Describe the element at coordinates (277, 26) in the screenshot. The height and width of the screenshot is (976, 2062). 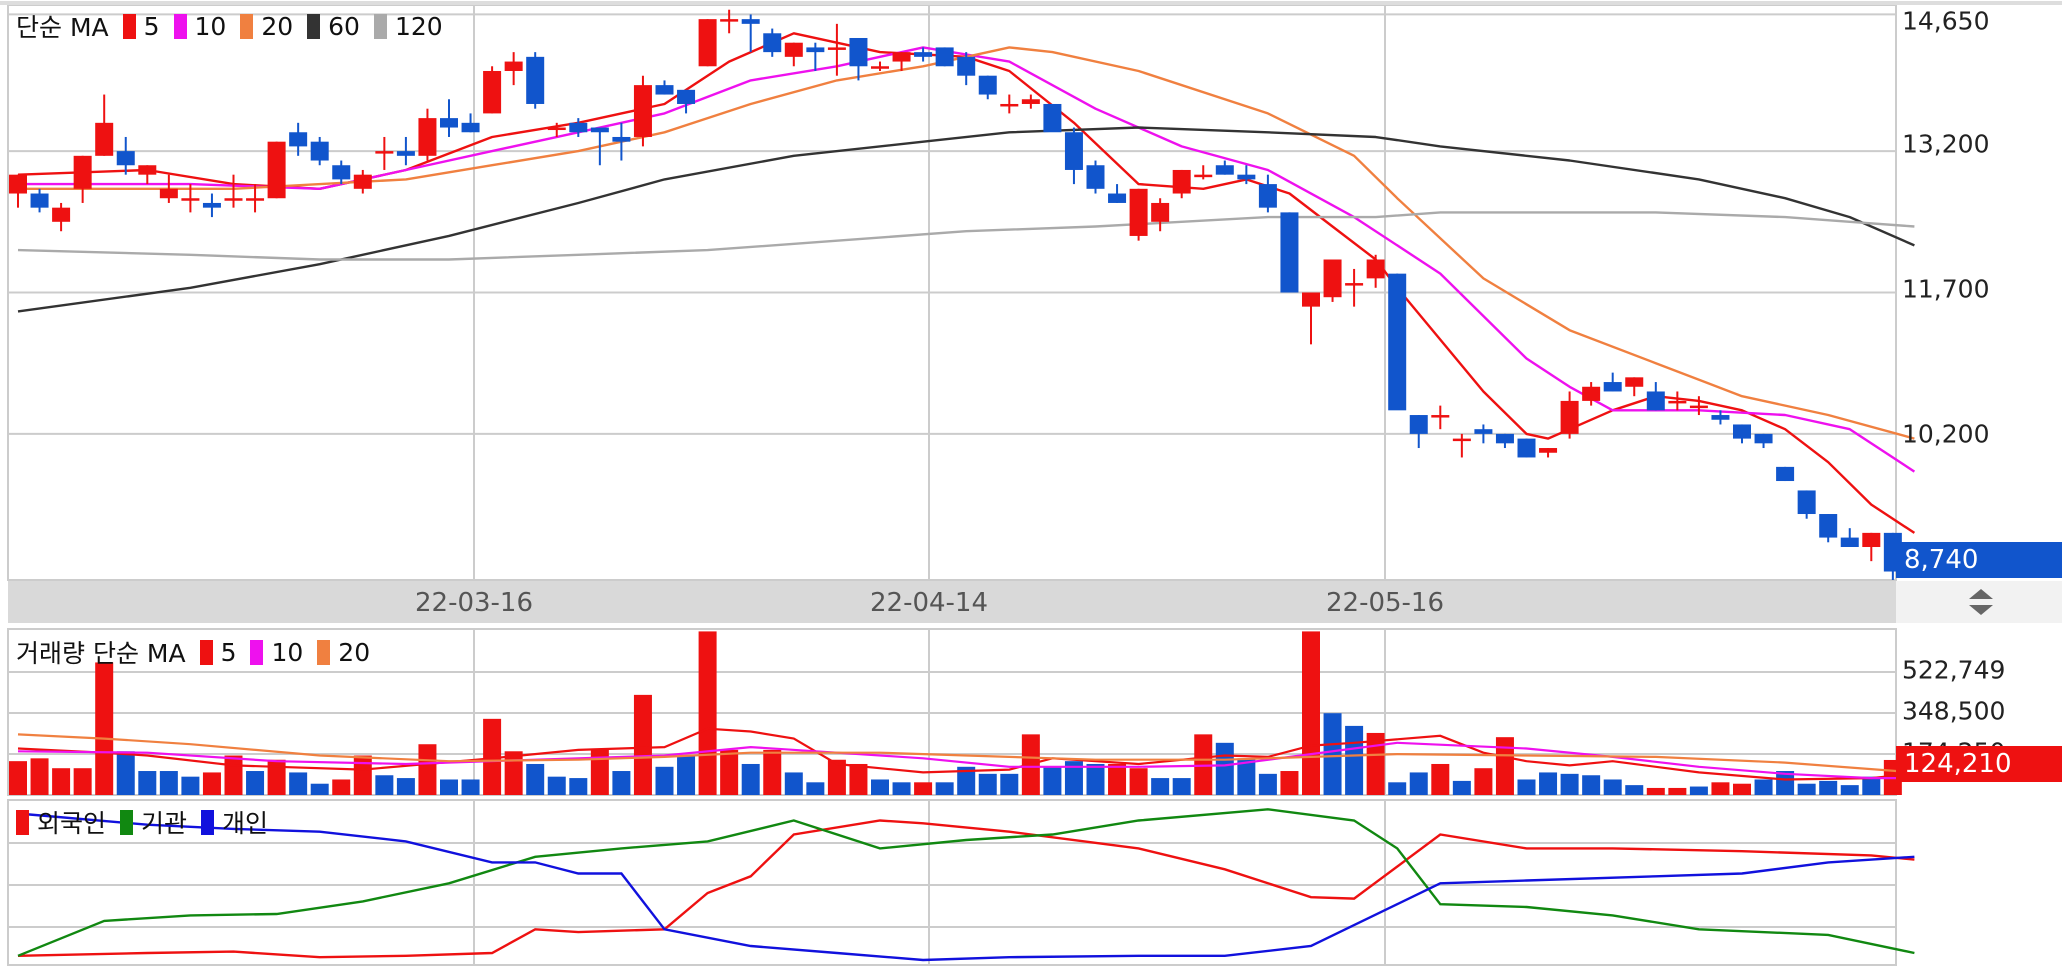
I see `ma20-label: 20` at that location.